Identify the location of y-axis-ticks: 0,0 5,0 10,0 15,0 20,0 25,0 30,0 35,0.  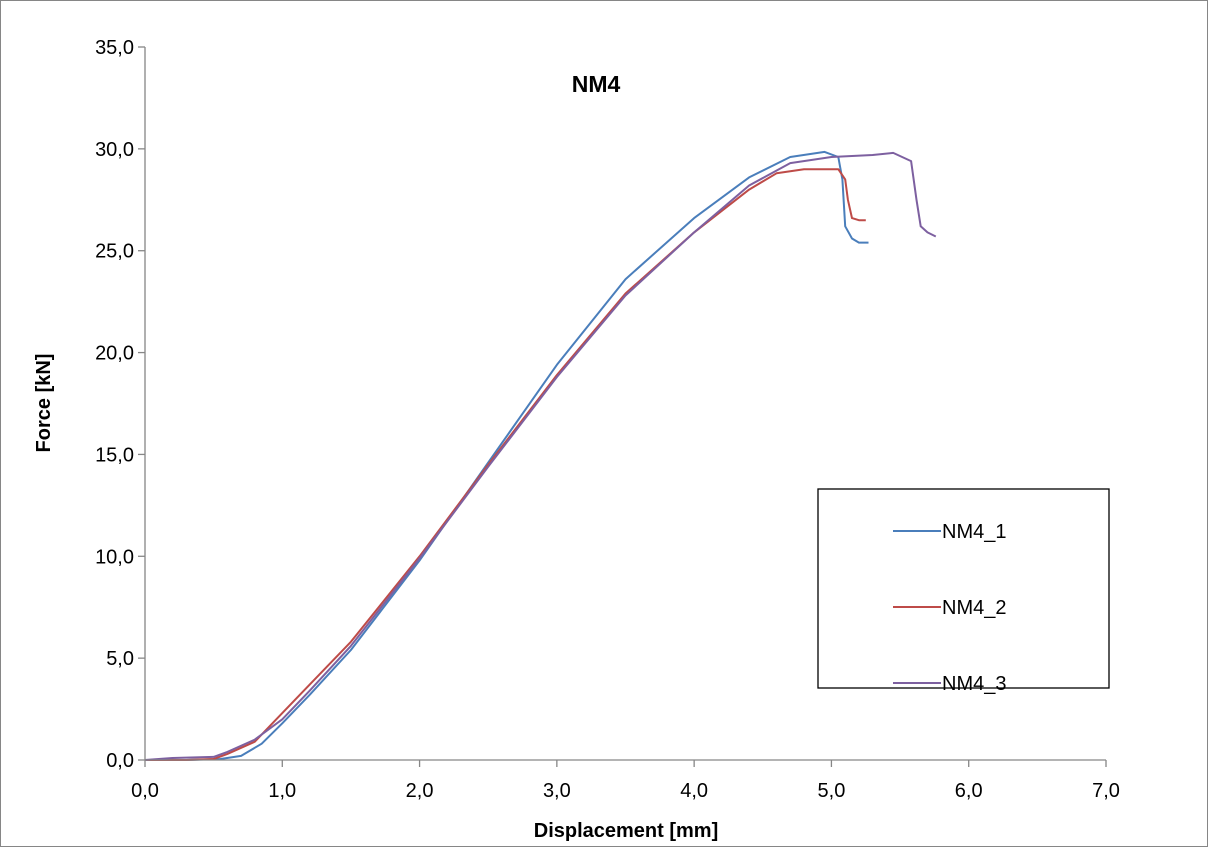
(120, 404).